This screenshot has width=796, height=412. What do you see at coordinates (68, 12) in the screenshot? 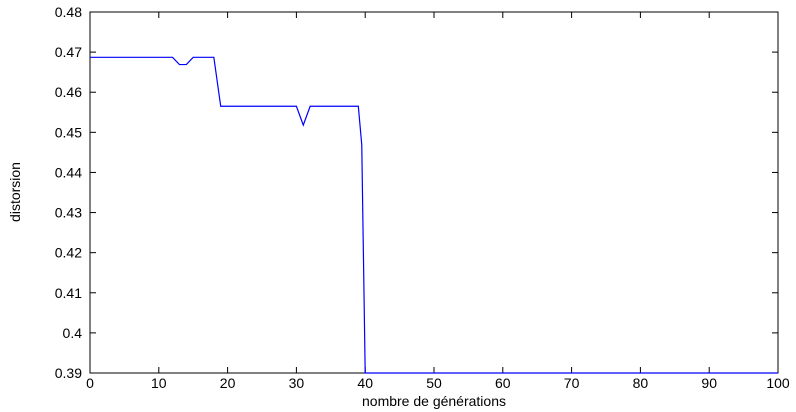
I see `y-tick-label: 0.48` at bounding box center [68, 12].